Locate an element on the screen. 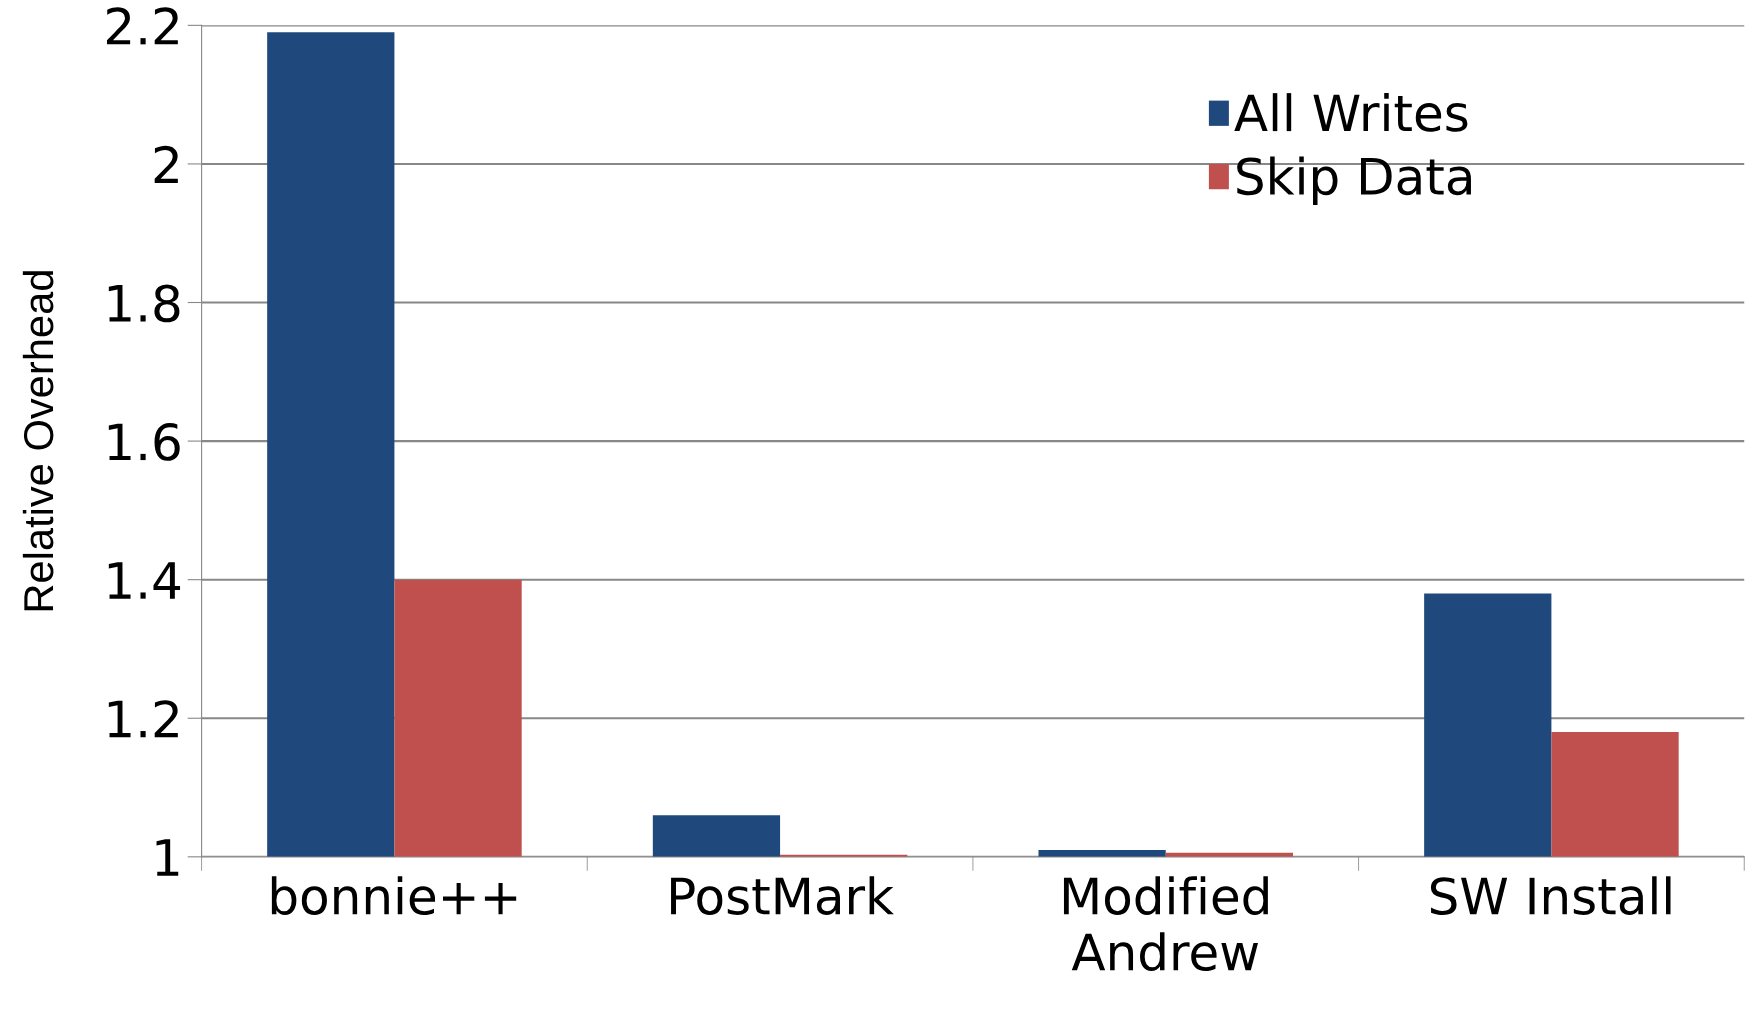 This screenshot has height=1014, width=1753. y-tick-label: 2 is located at coordinates (166, 164).